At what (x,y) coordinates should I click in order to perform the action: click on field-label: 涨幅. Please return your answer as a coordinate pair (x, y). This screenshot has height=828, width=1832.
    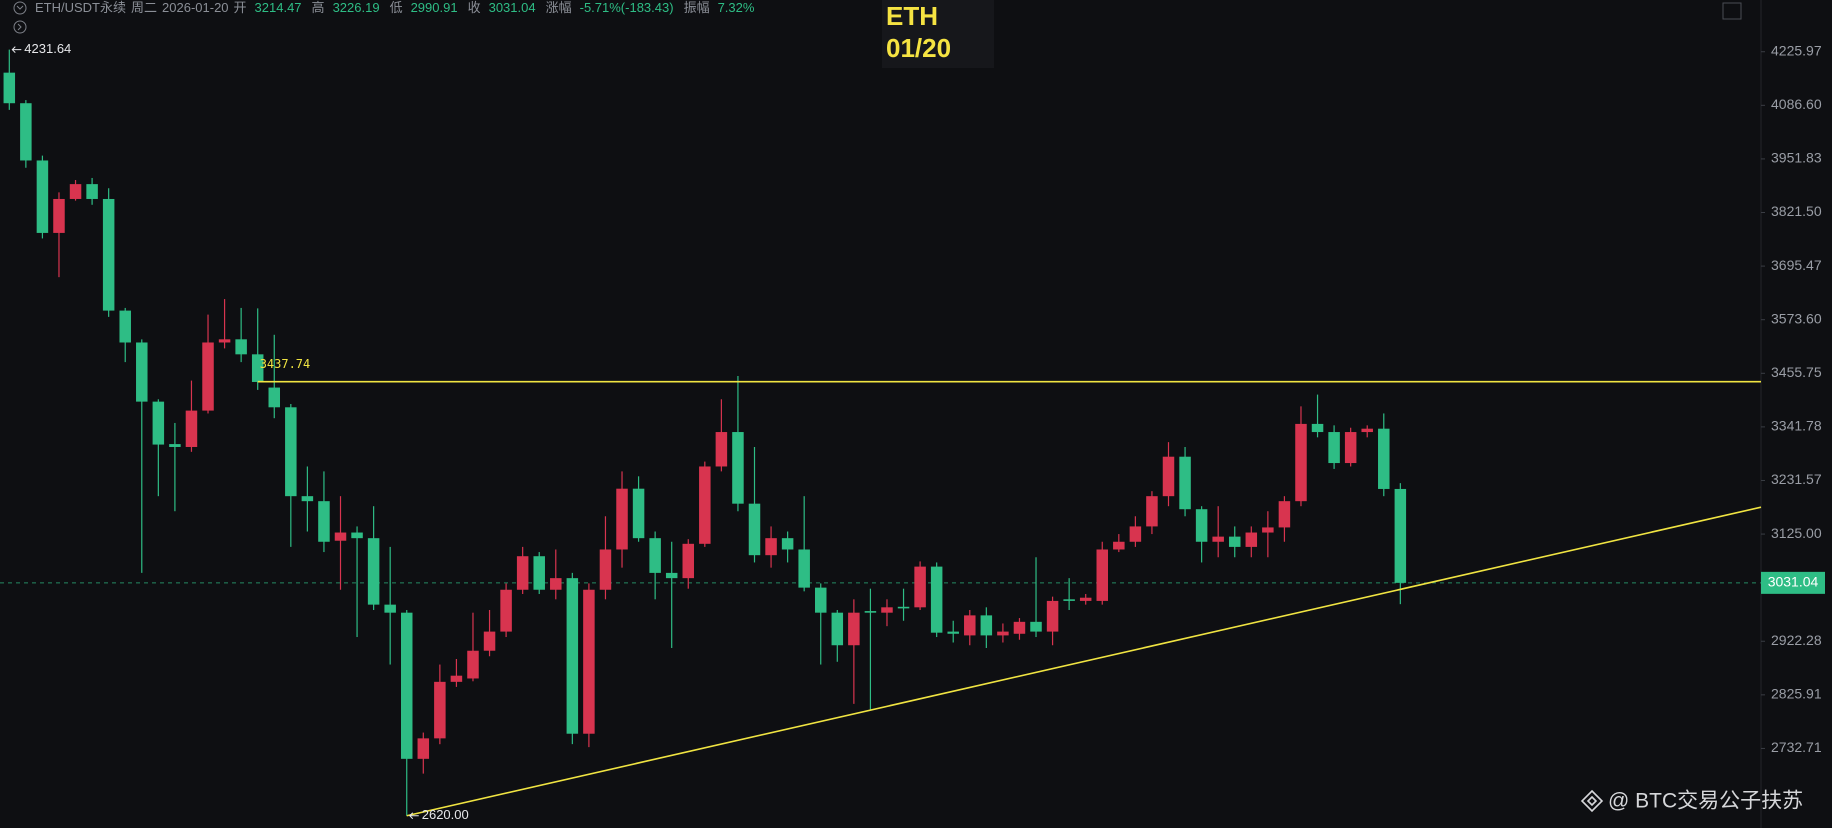
    Looking at the image, I should click on (558, 7).